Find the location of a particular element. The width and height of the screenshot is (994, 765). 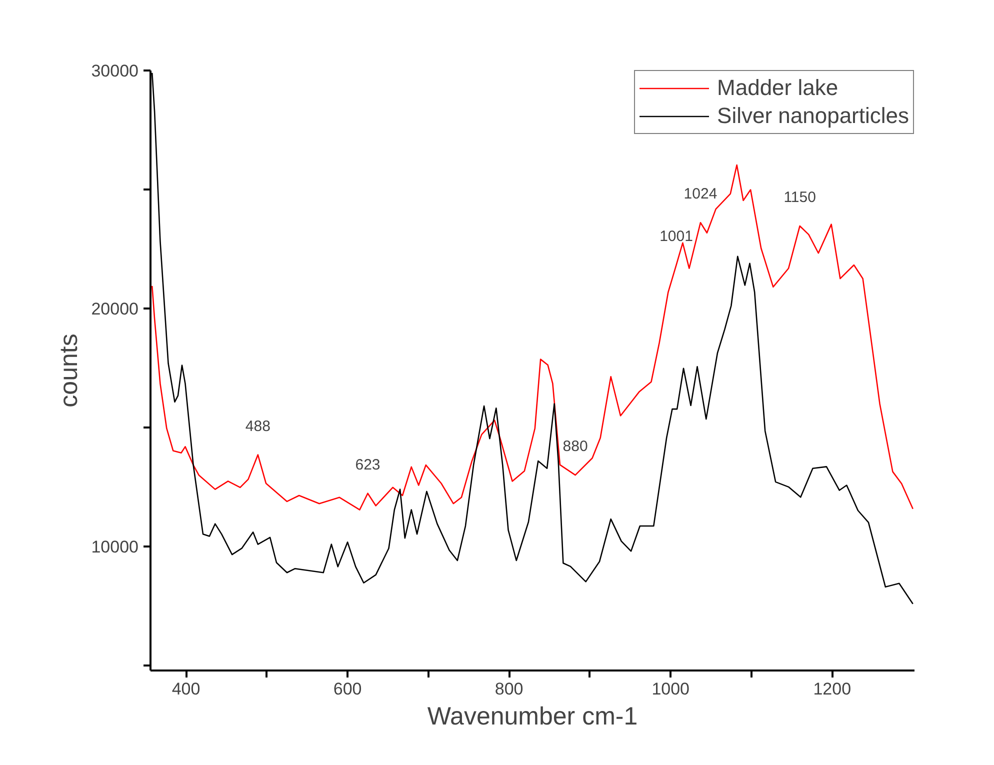

legend-label: Silver nanoparticles is located at coordinates (813, 116).